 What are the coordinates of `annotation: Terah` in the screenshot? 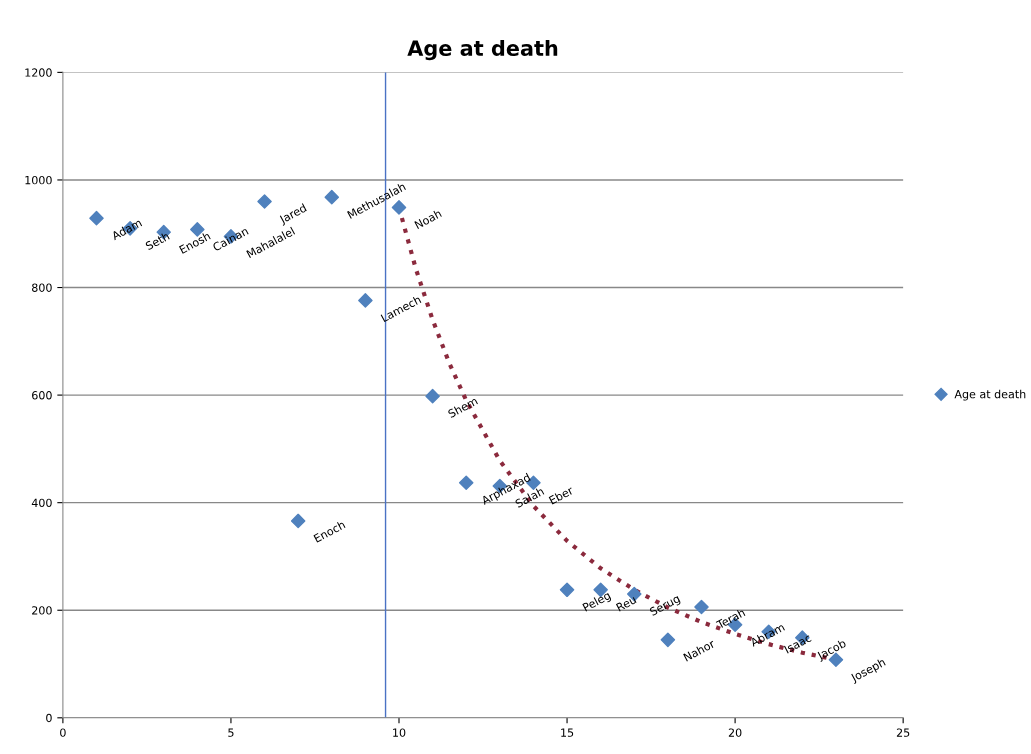 It's located at (730, 618).